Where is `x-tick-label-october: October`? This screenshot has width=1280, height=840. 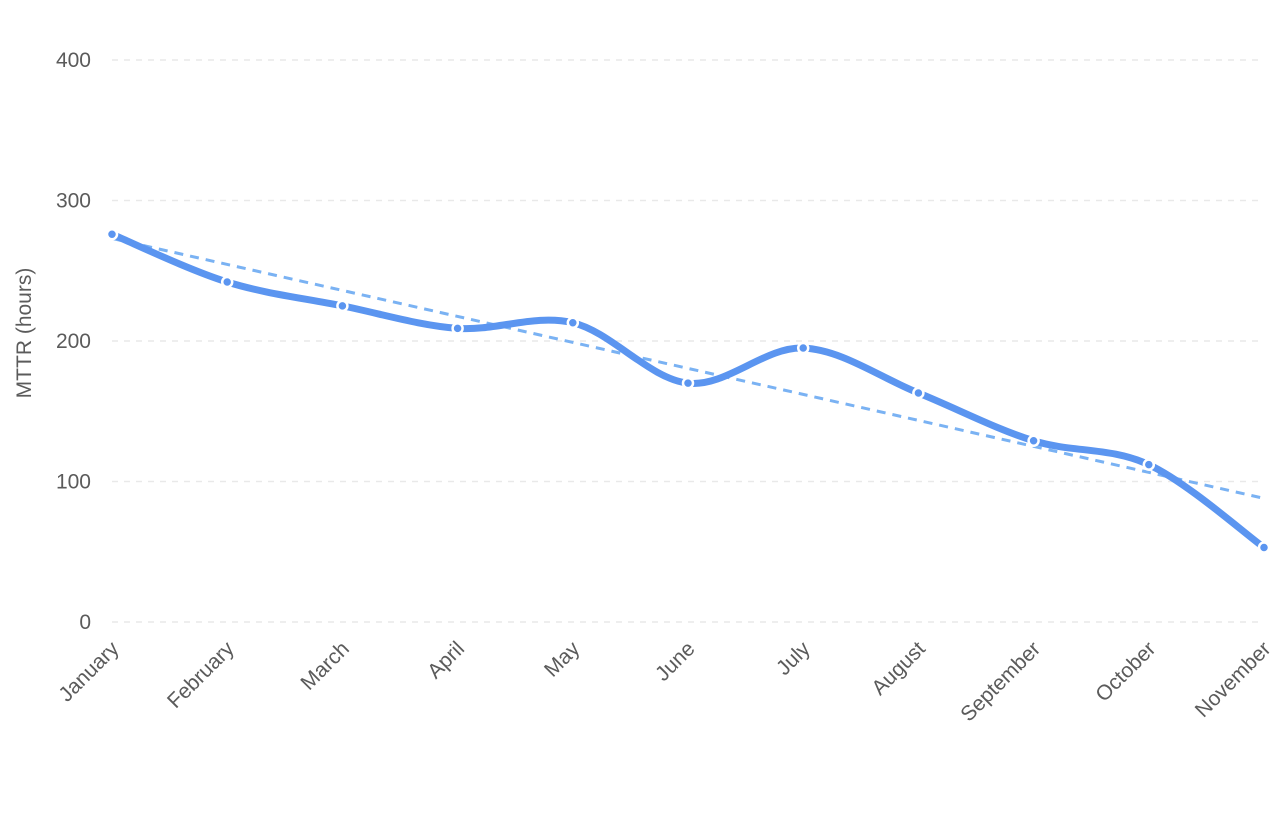 x-tick-label-october: October is located at coordinates (1125, 671).